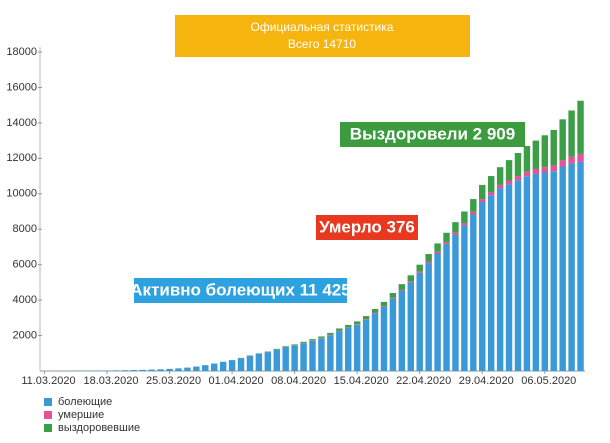 The width and height of the screenshot is (610, 443). What do you see at coordinates (25, 229) in the screenshot?
I see `y-tick-label: 8000` at bounding box center [25, 229].